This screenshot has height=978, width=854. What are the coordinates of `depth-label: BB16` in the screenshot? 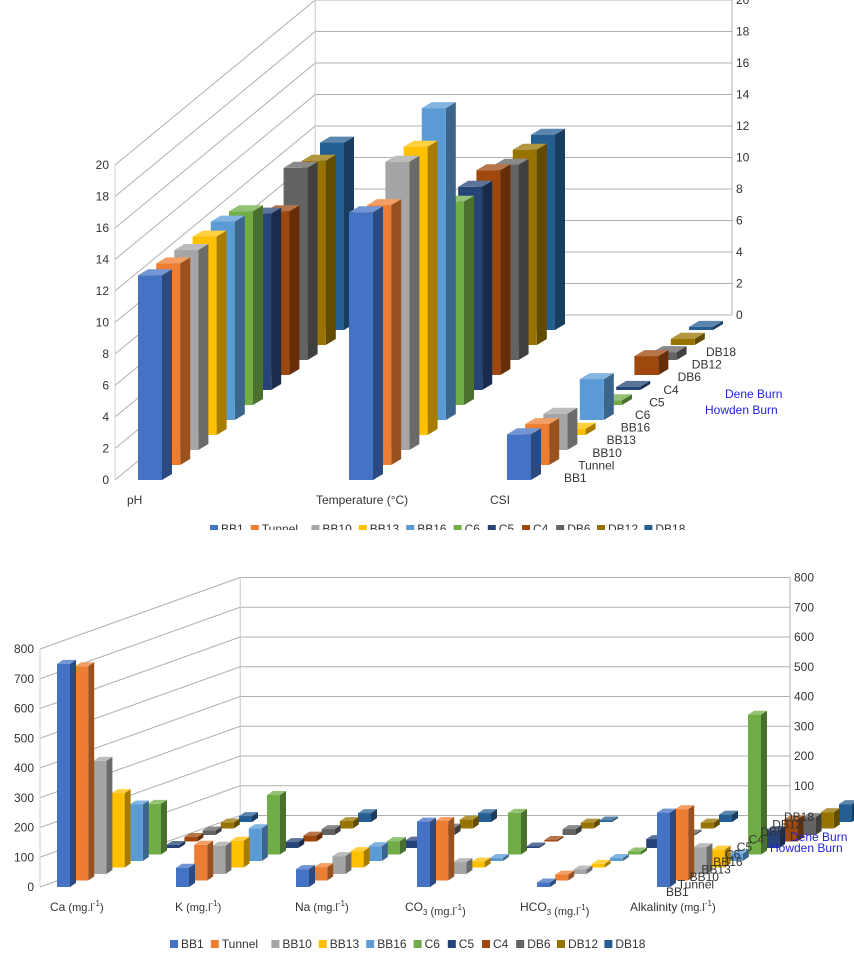 It's located at (636, 428).